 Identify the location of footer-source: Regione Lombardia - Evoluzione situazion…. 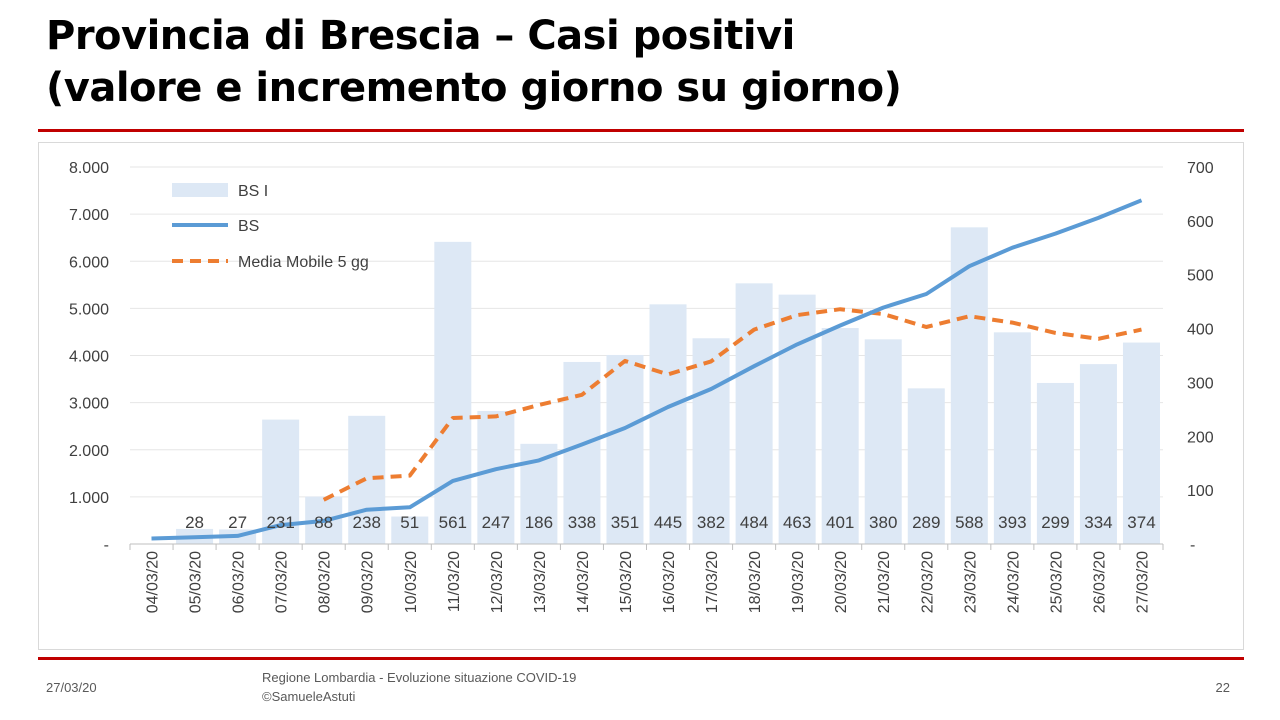
(419, 687).